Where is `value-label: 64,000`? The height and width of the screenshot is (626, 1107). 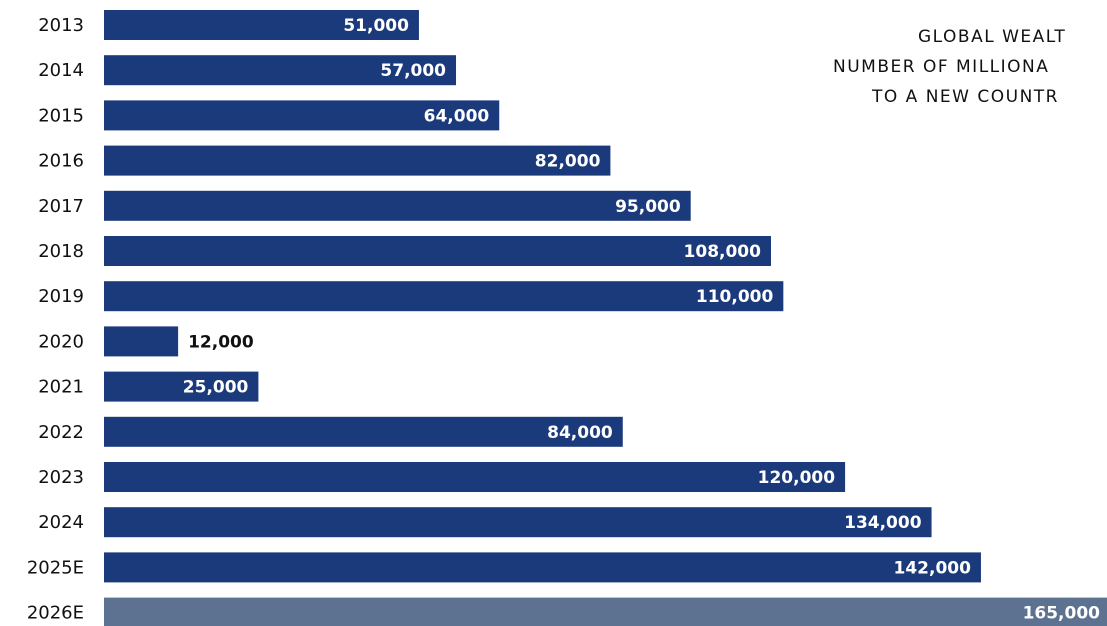 value-label: 64,000 is located at coordinates (457, 116).